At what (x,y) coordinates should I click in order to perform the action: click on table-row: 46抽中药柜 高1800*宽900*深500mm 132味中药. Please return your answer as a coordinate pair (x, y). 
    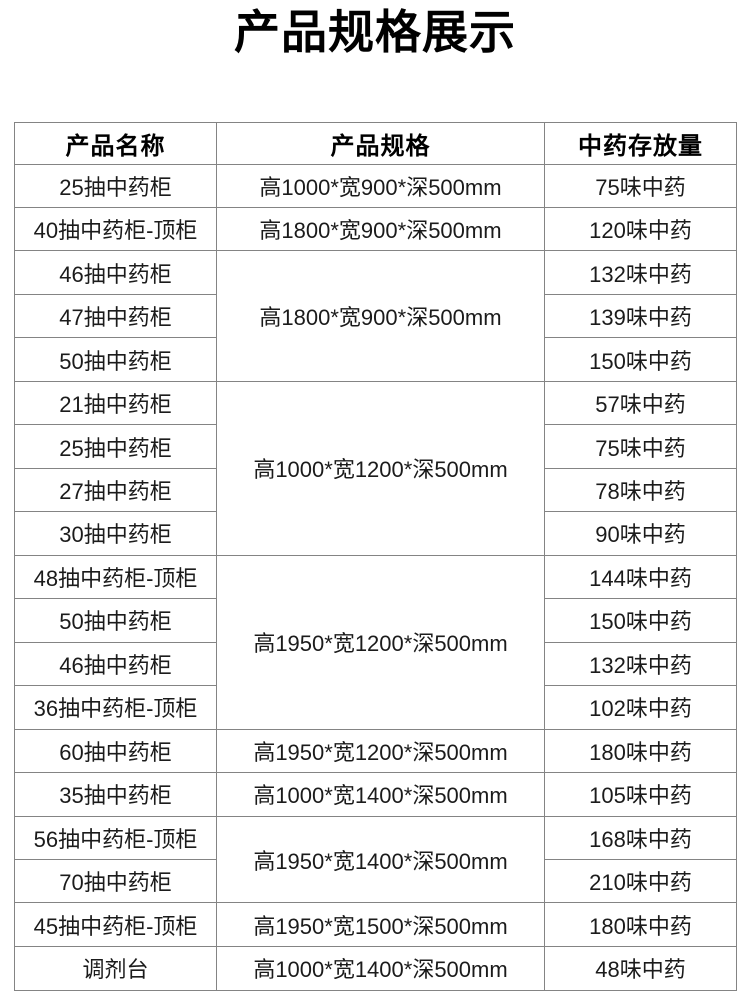
    Looking at the image, I should click on (375, 316).